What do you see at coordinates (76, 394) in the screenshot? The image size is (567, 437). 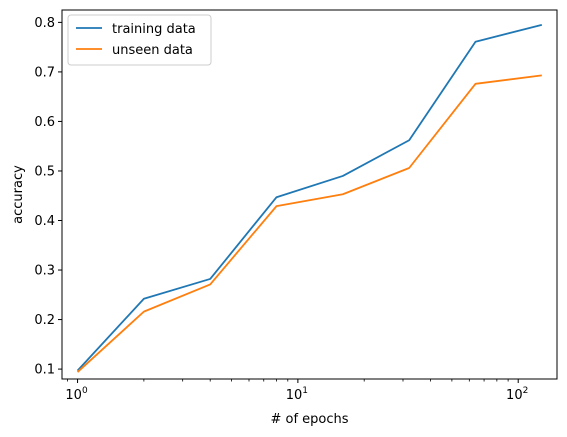 I see `x-tick-label: 10⁰` at bounding box center [76, 394].